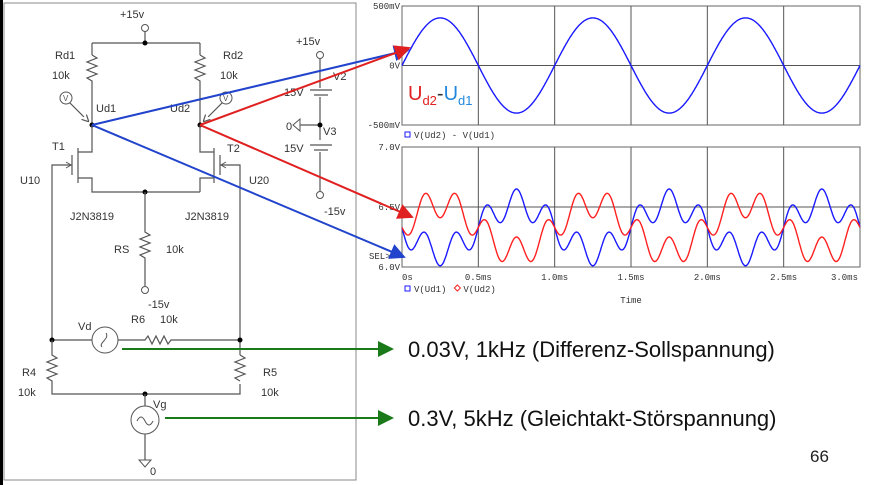 This screenshot has height=485, width=869. Describe the element at coordinates (145, 28) in the screenshot. I see `vcc-terminal` at that location.